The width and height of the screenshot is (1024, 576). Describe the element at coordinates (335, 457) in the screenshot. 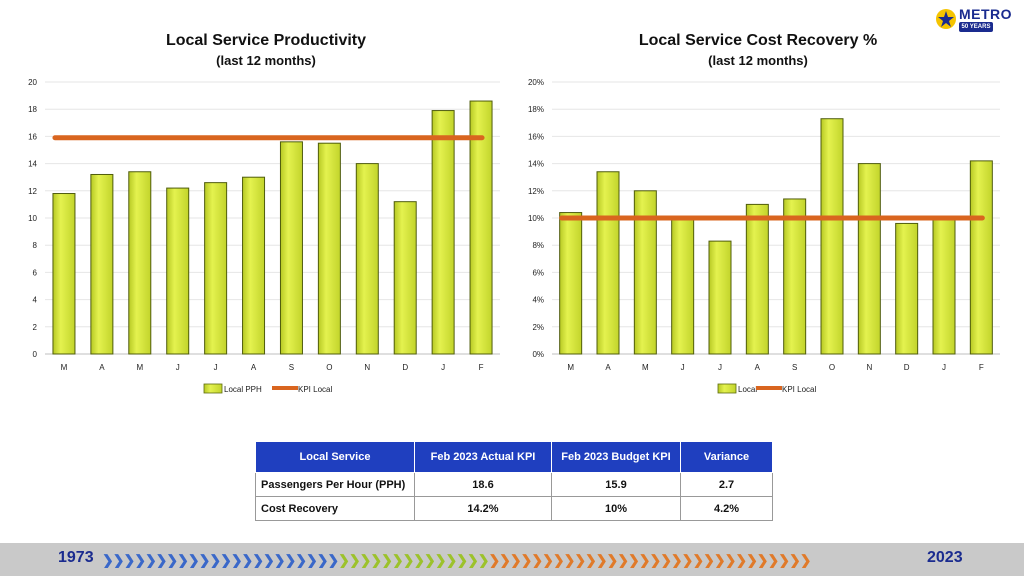

I see `table-header: Local Service` at that location.